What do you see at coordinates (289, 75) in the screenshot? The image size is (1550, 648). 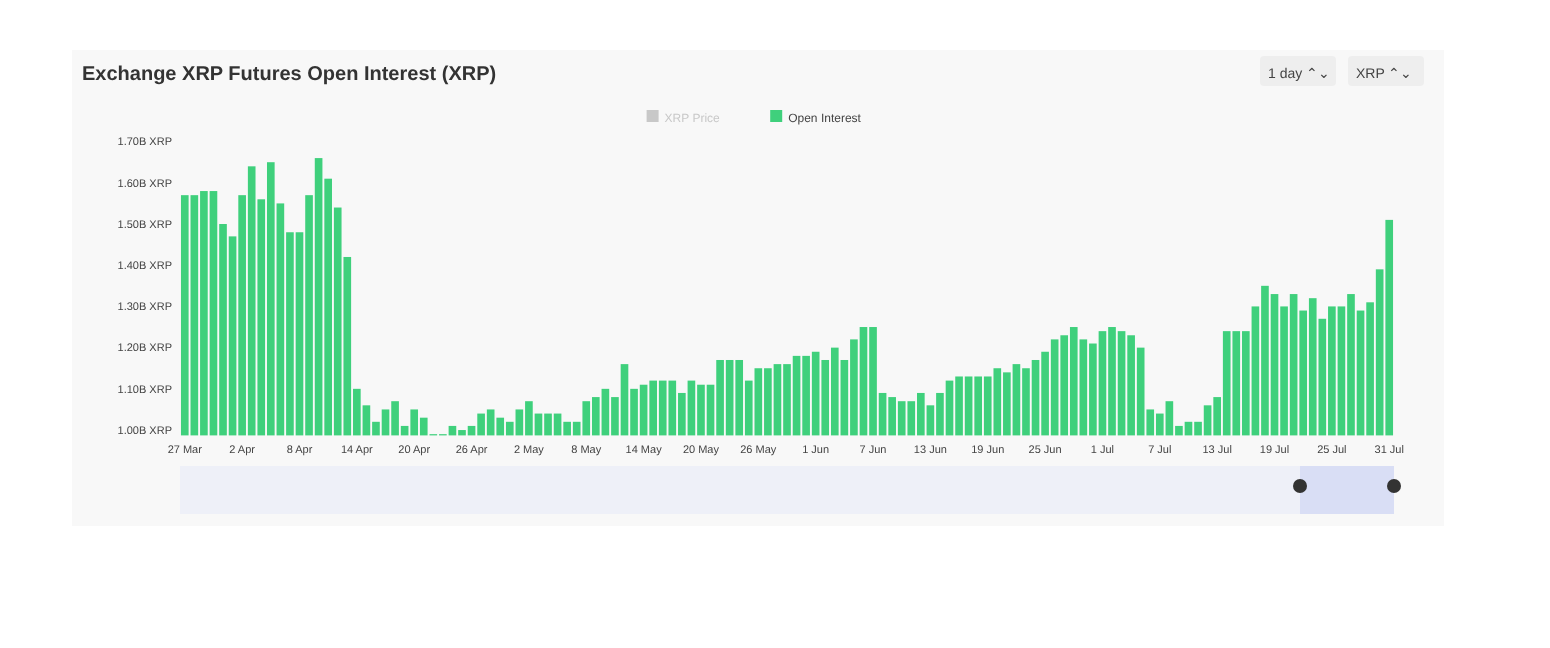 I see `chart-title: Exchange XRP Futures Open Interest (XRP)` at bounding box center [289, 75].